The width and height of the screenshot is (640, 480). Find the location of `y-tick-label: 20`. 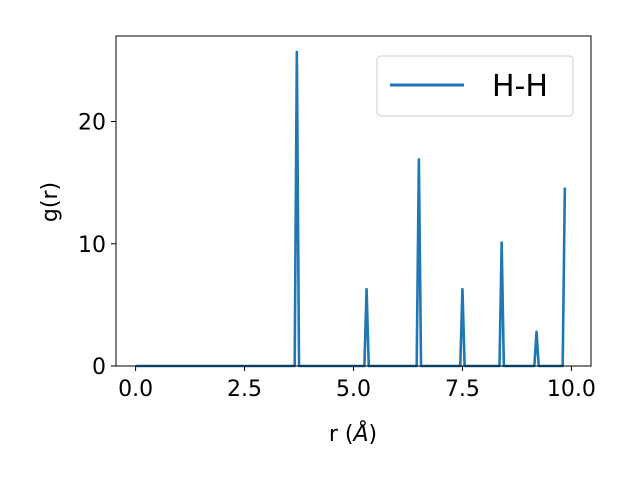

y-tick-label: 20 is located at coordinates (92, 123).